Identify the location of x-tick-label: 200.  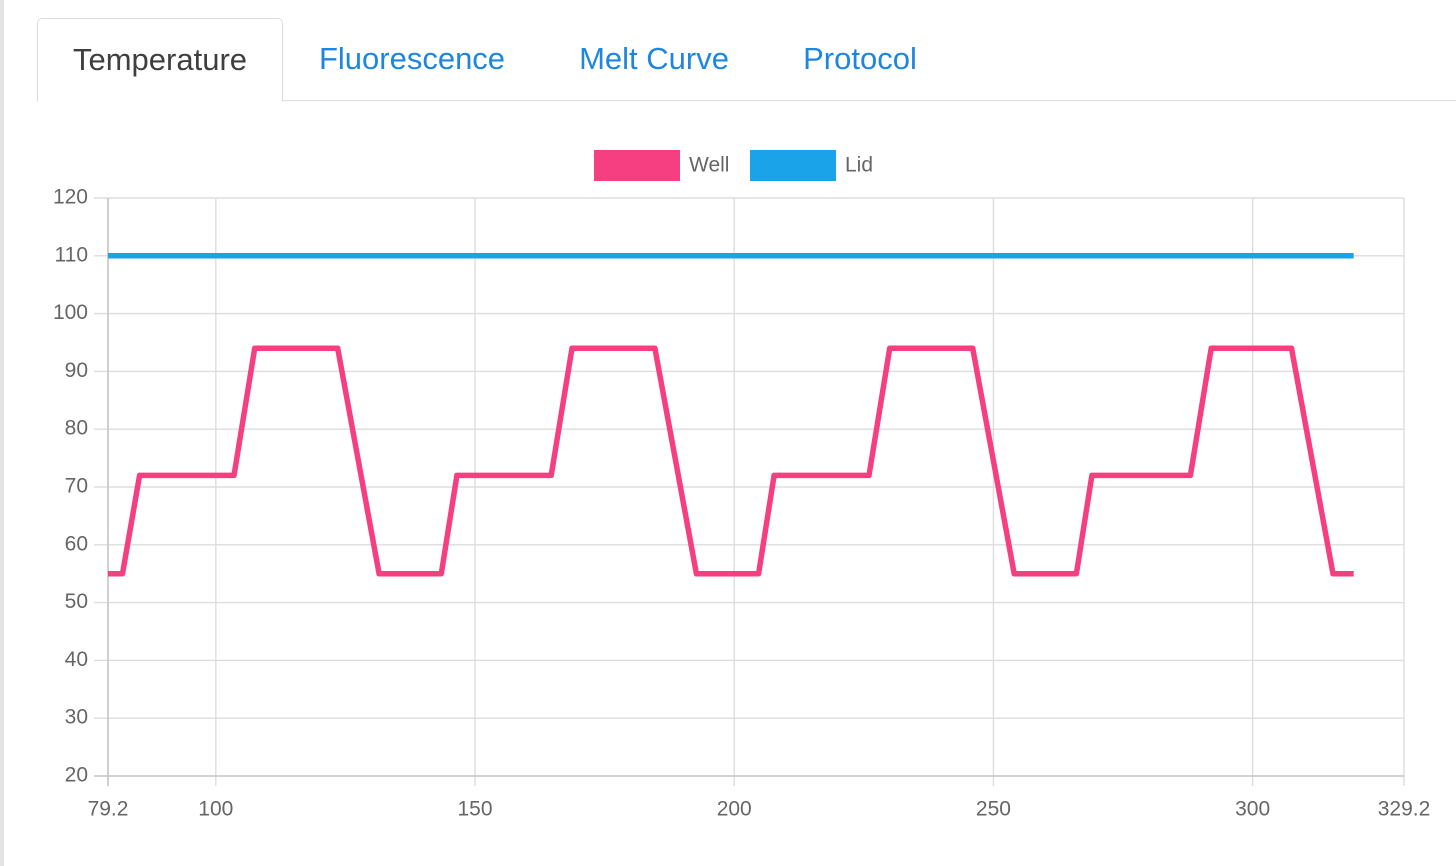
(734, 809).